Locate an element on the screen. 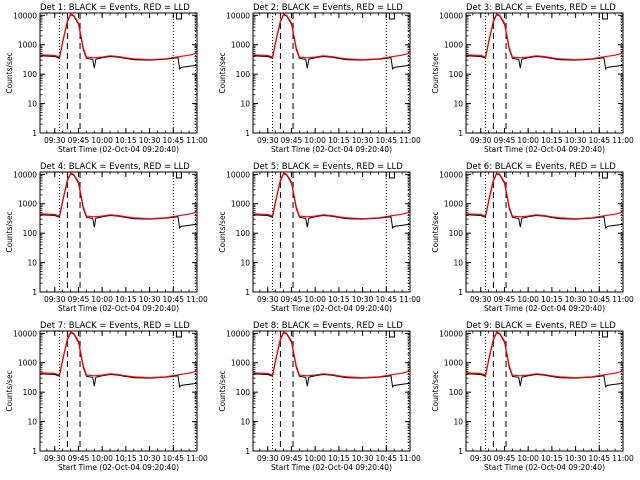 The width and height of the screenshot is (640, 480). panel-title: Det 5: BLACK = Events, RED = LLD is located at coordinates (328, 167).